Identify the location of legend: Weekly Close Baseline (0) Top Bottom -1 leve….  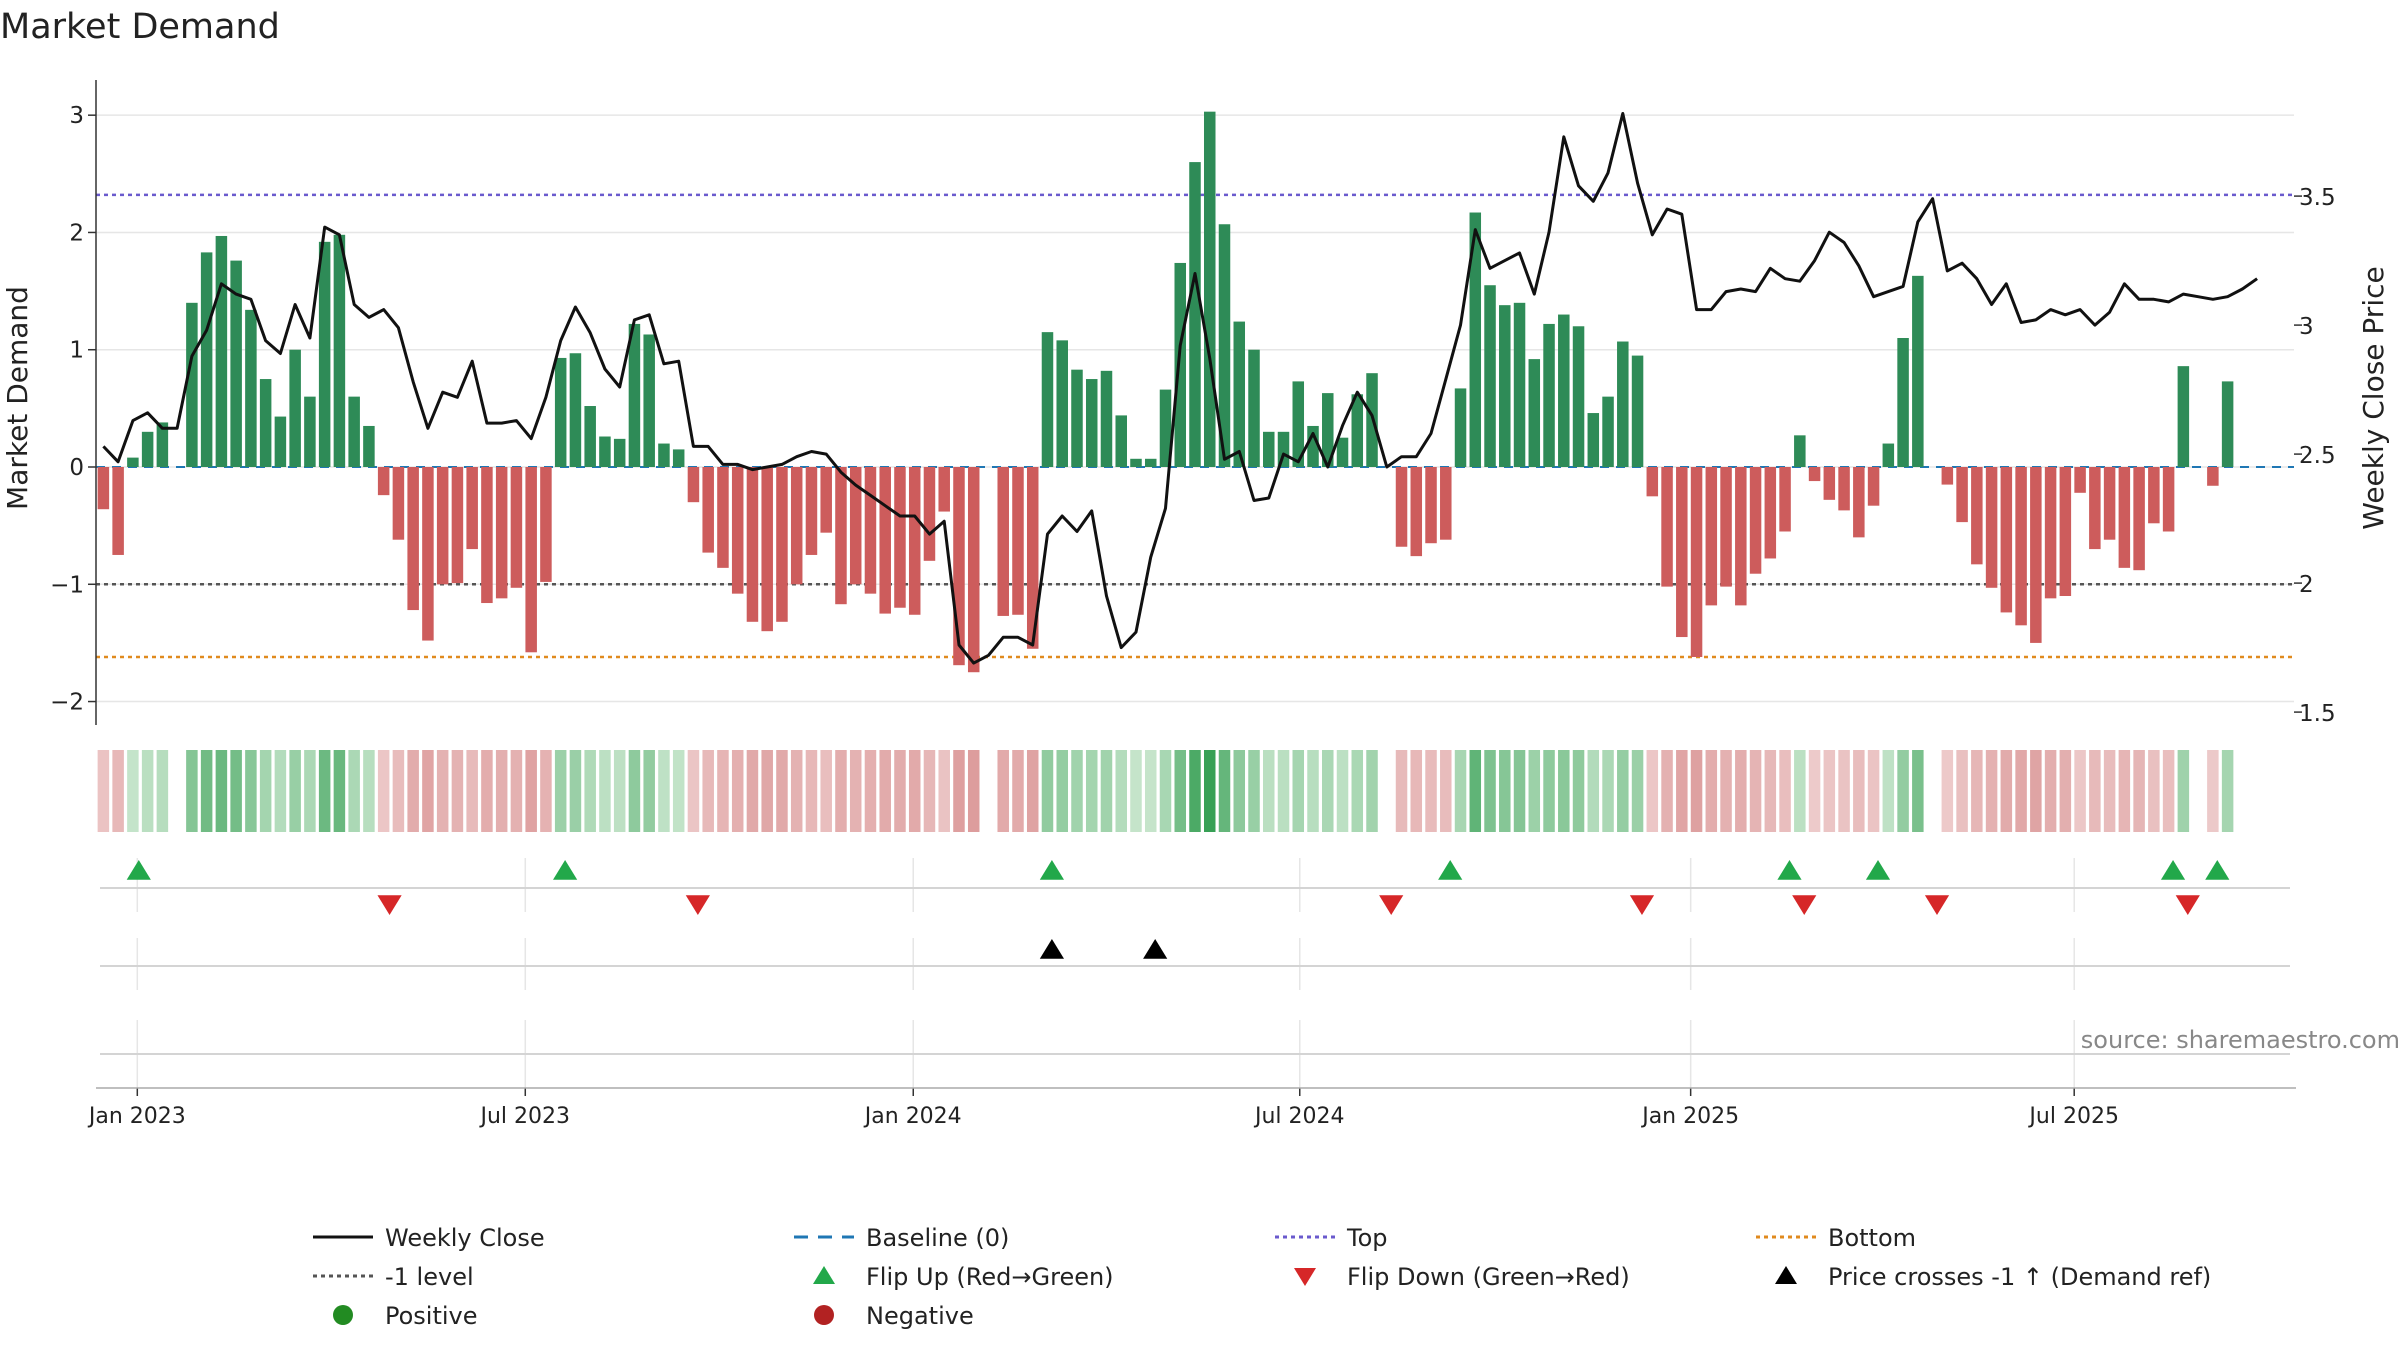
(1262, 1277).